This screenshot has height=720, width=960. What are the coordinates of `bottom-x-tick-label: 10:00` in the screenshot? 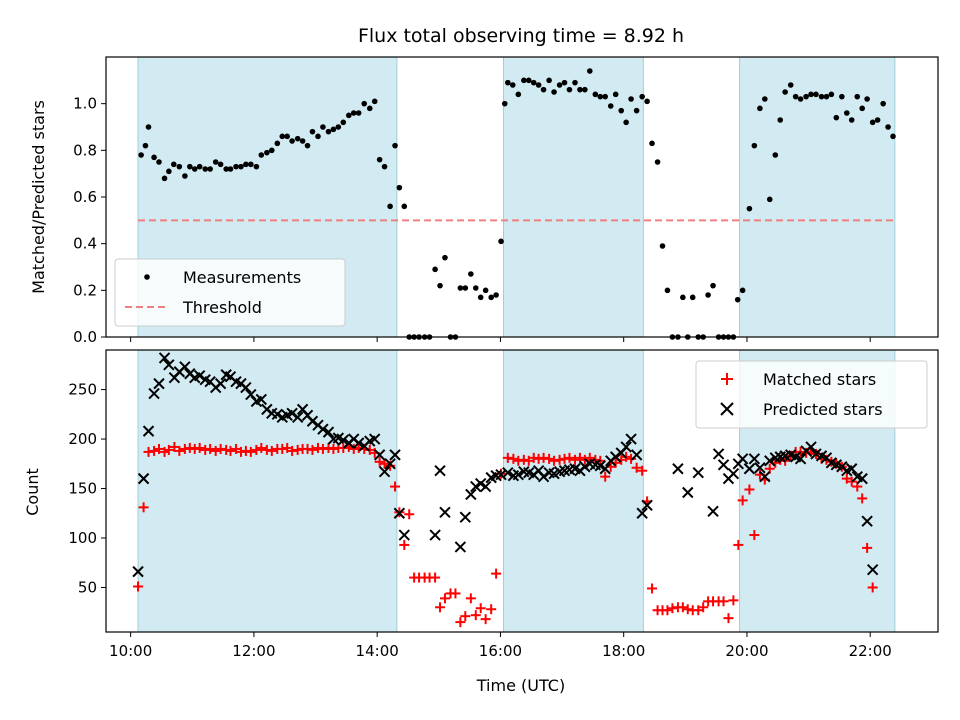 It's located at (130, 651).